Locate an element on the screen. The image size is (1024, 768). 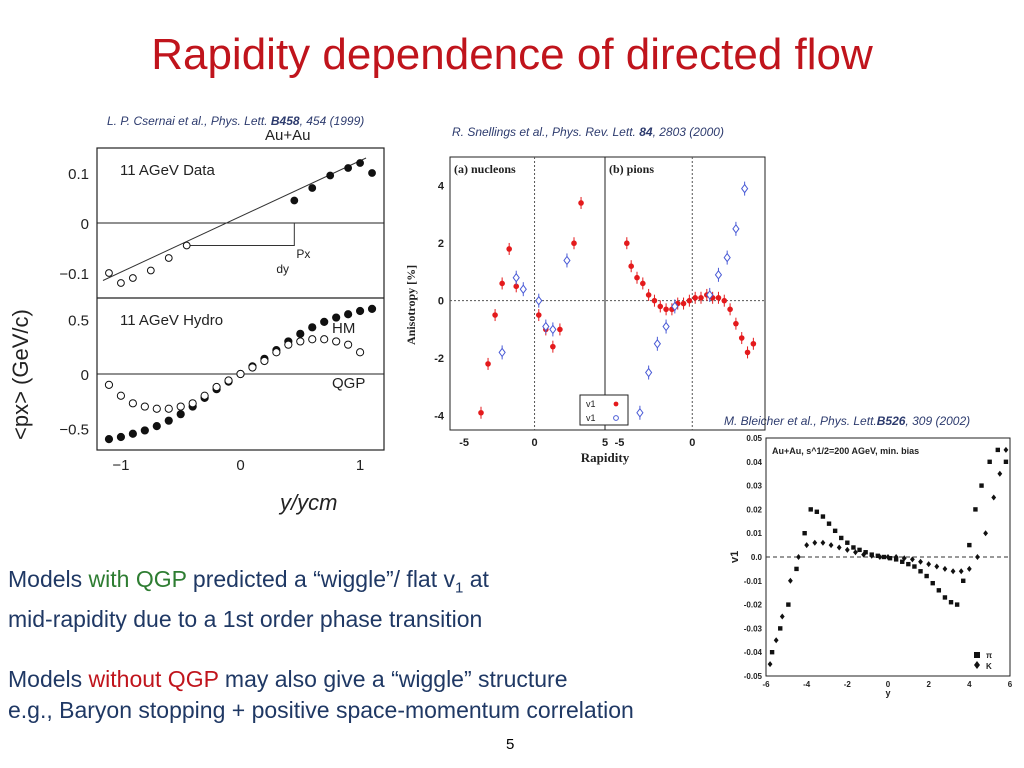
ytick-label: 0 is located at coordinates (441, 302).